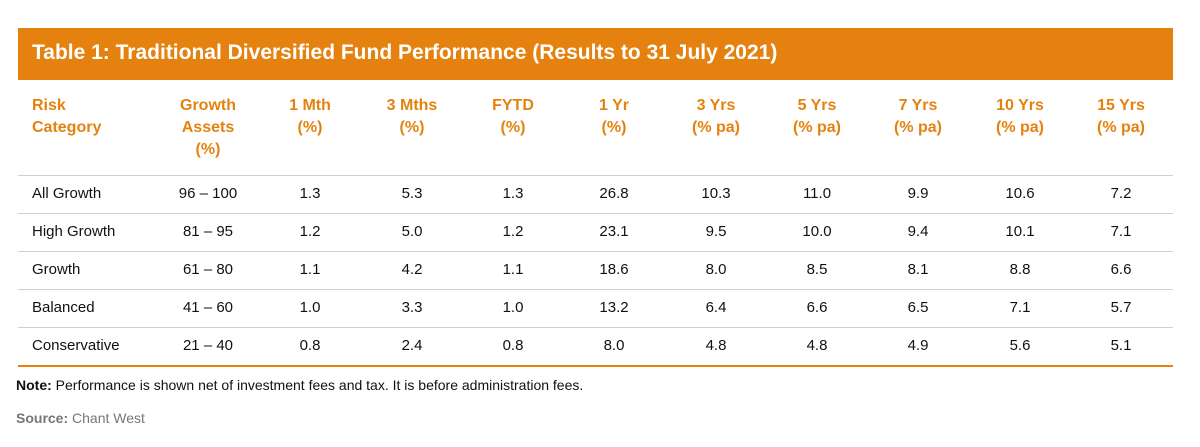 The image size is (1200, 447). I want to click on column-header: 7 Yrs (% pa), so click(918, 117).